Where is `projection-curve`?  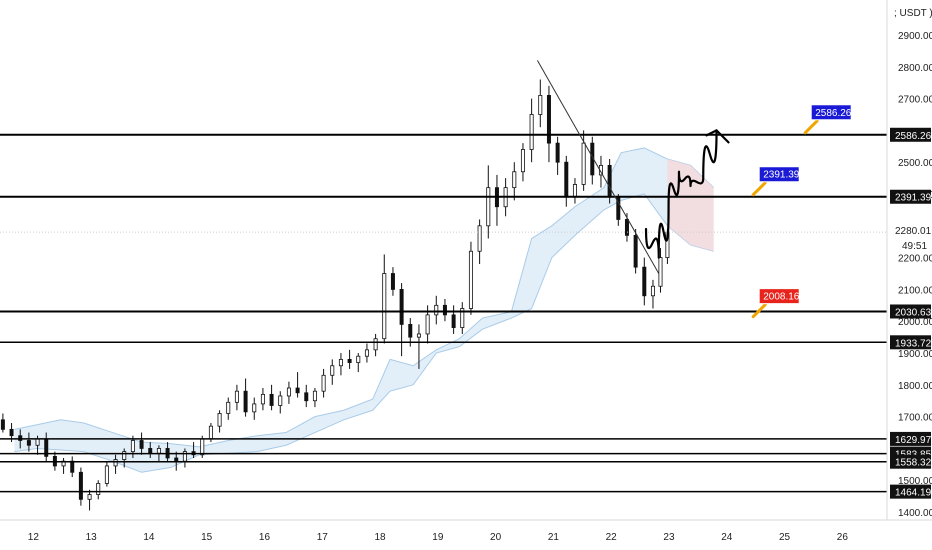
projection-curve is located at coordinates (681, 194).